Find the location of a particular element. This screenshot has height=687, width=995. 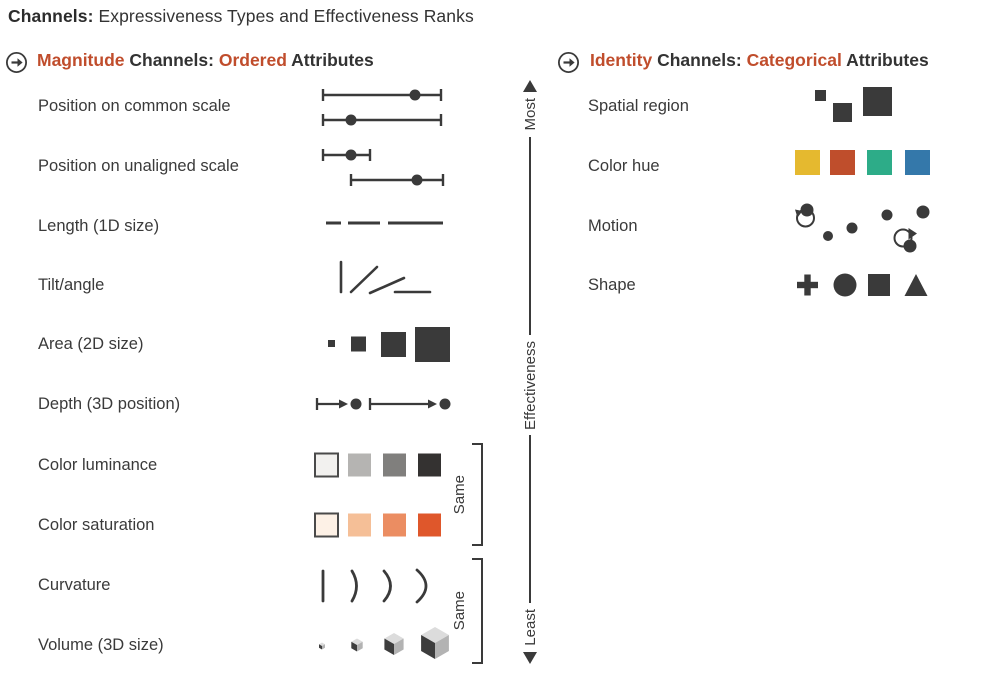

glyph-length is located at coordinates (384, 223).